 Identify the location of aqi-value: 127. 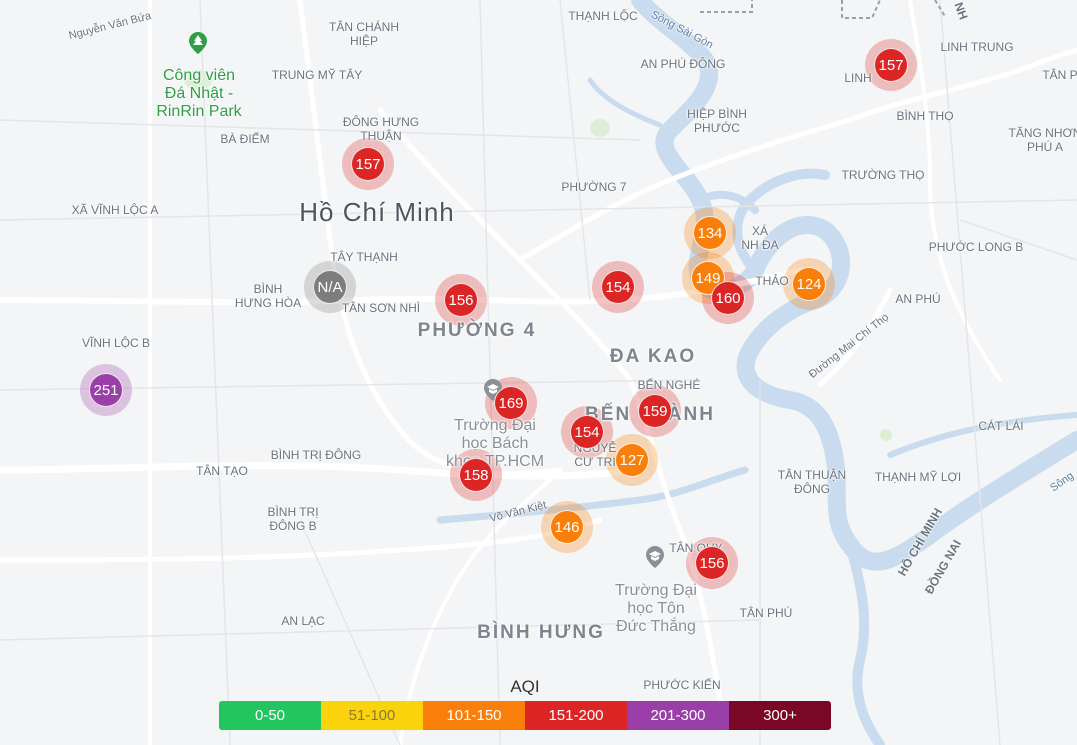
(632, 460).